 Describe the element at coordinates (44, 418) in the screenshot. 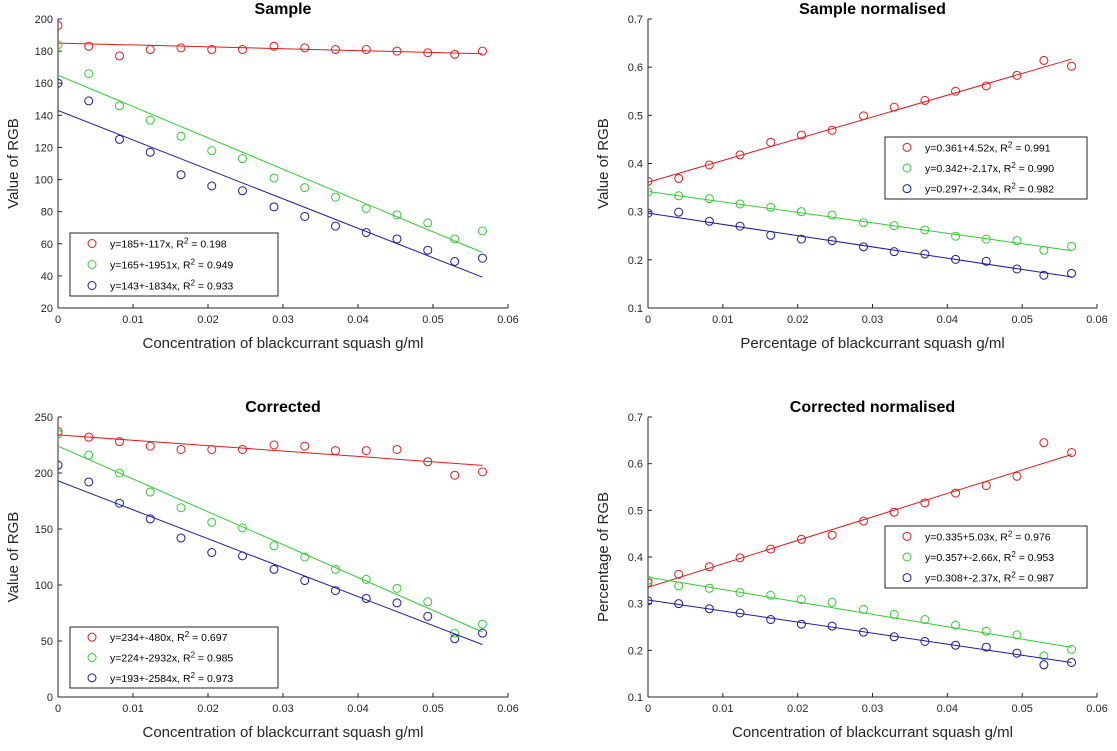

I see `y-tick-label: 250` at that location.